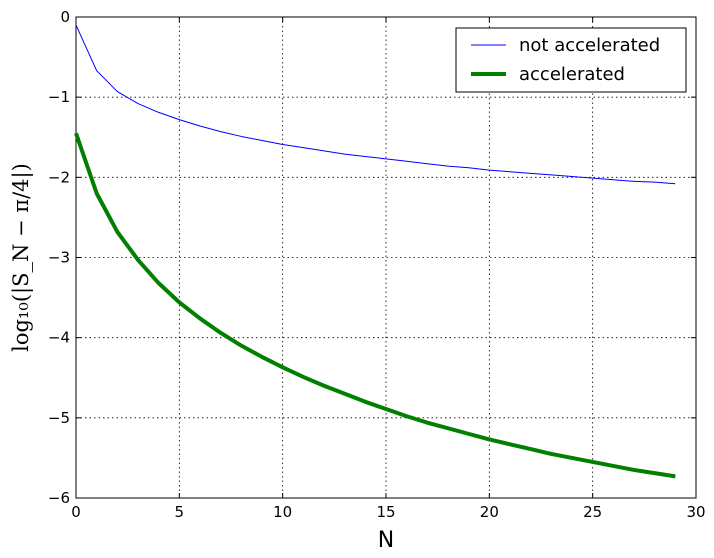 The height and width of the screenshot is (558, 714). Describe the element at coordinates (385, 512) in the screenshot. I see `x-tick-label: 15` at that location.